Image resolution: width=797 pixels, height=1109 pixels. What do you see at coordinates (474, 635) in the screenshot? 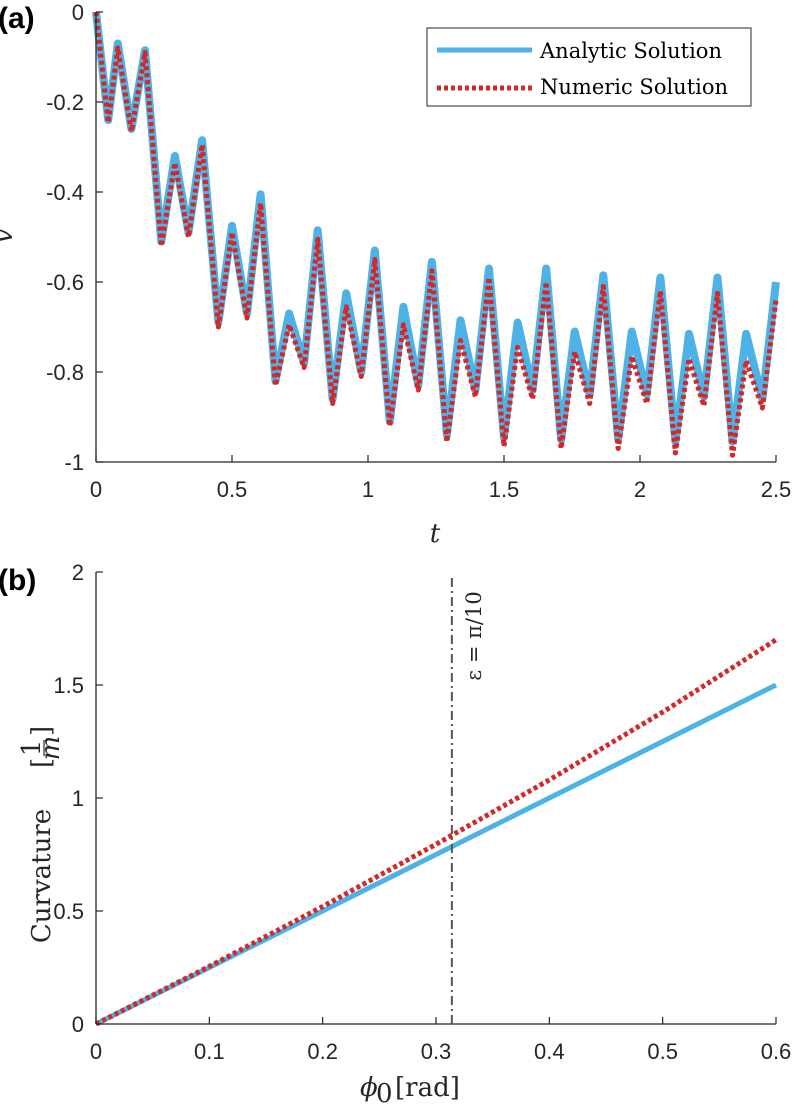
I see `epsilon-annotation: ε = π/10` at bounding box center [474, 635].